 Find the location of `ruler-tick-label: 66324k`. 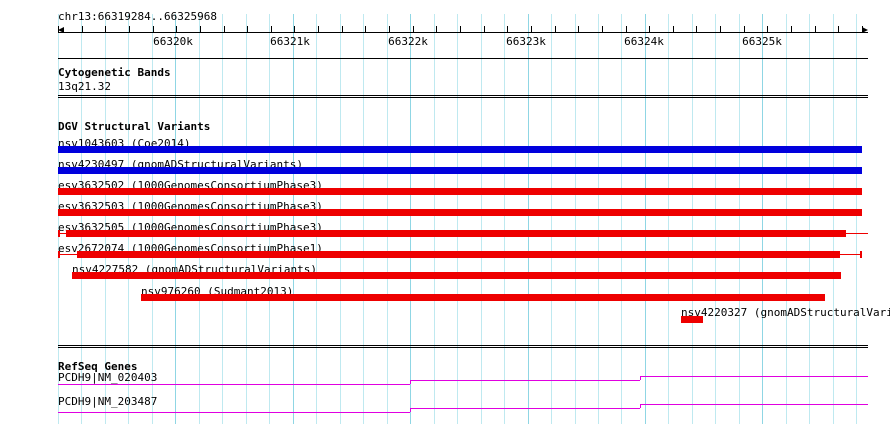

ruler-tick-label: 66324k is located at coordinates (644, 41).